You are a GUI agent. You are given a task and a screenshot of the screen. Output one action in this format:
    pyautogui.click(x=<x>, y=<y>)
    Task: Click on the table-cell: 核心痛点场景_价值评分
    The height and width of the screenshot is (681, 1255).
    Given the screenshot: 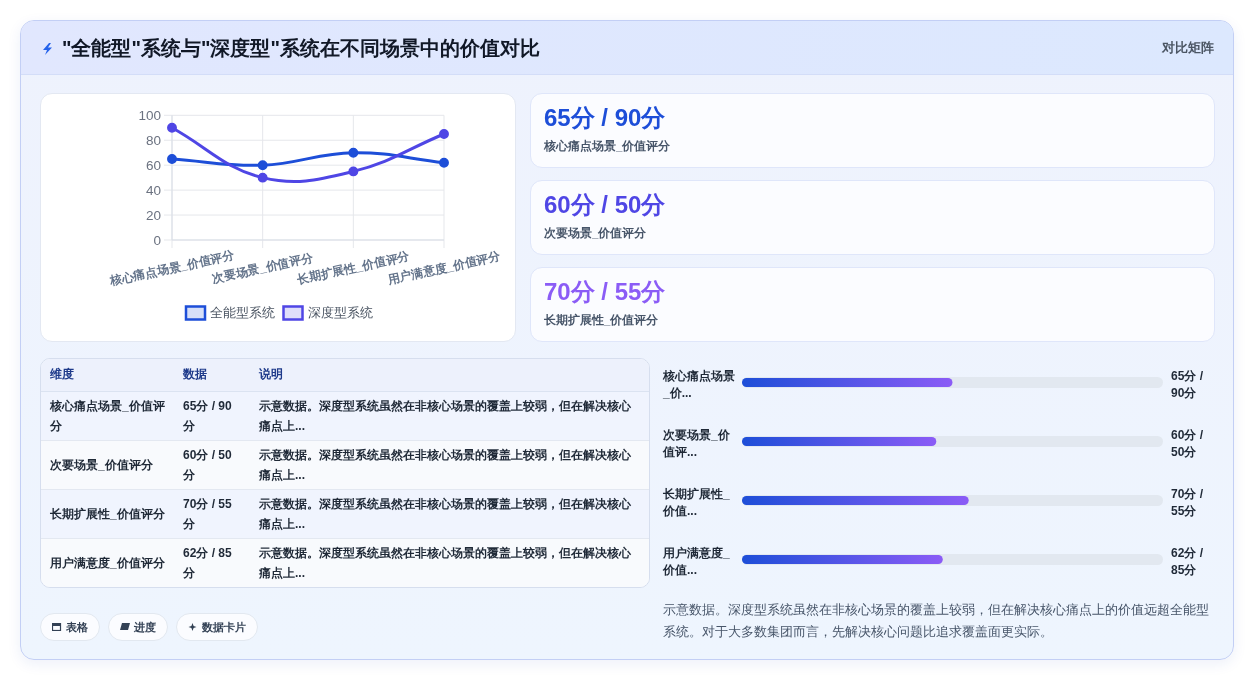 What is the action you would take?
    pyautogui.click(x=108, y=415)
    